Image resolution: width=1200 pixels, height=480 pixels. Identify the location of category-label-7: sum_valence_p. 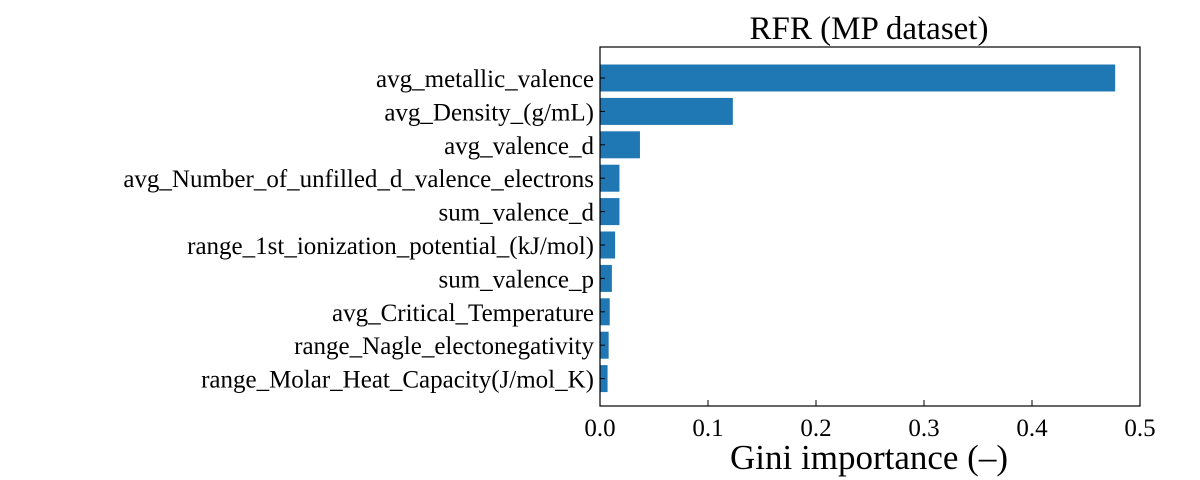
(516, 279).